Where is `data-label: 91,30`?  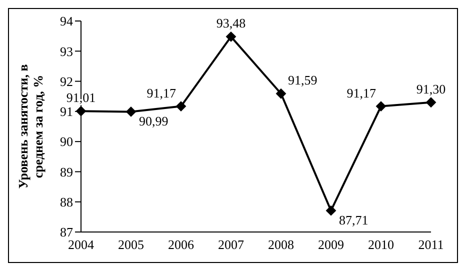
data-label: 91,30 is located at coordinates (431, 88).